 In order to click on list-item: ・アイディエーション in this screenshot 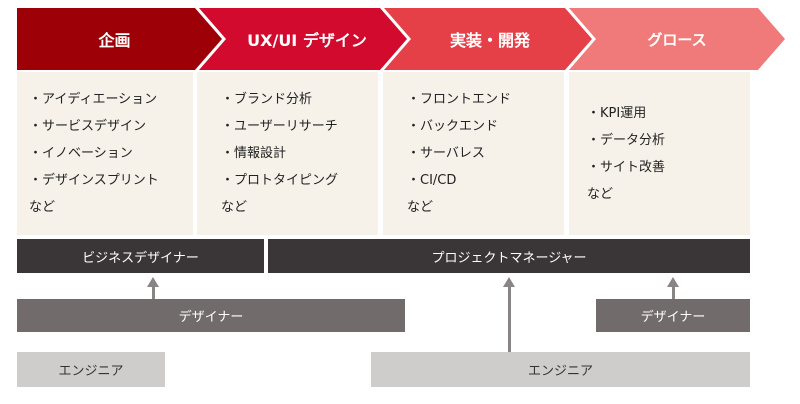, I will do `click(93, 99)`.